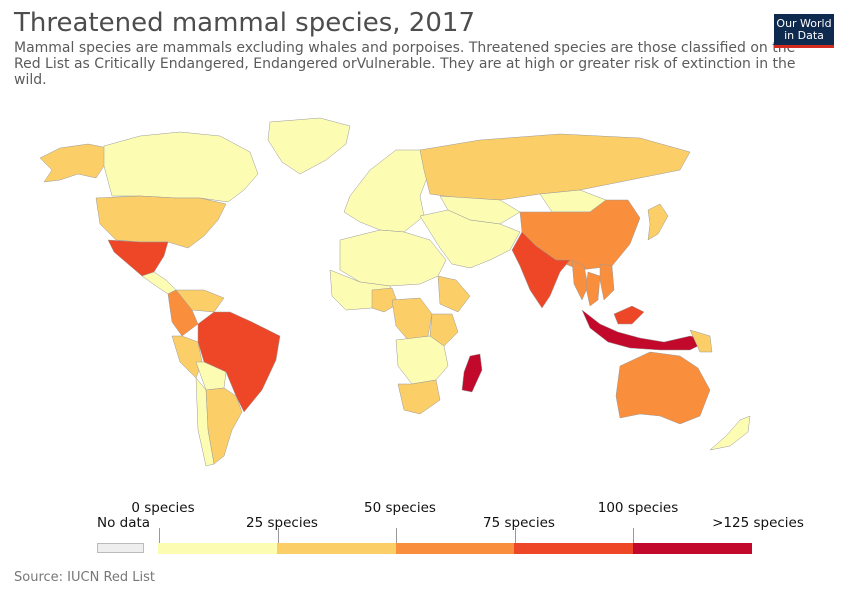  What do you see at coordinates (124, 523) in the screenshot?
I see `legend-no-data-label: No data` at bounding box center [124, 523].